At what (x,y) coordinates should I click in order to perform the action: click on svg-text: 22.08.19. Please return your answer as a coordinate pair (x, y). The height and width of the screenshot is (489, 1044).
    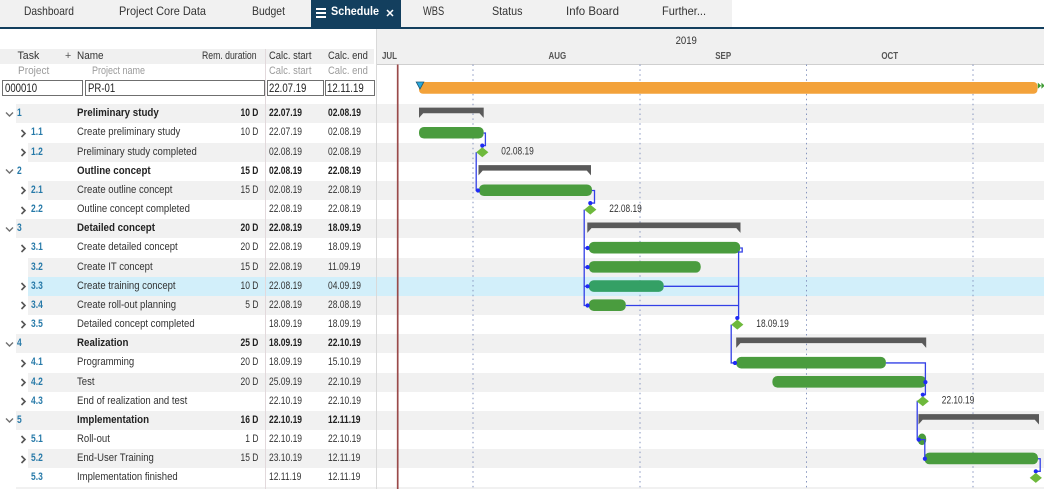
    Looking at the image, I should click on (625, 209).